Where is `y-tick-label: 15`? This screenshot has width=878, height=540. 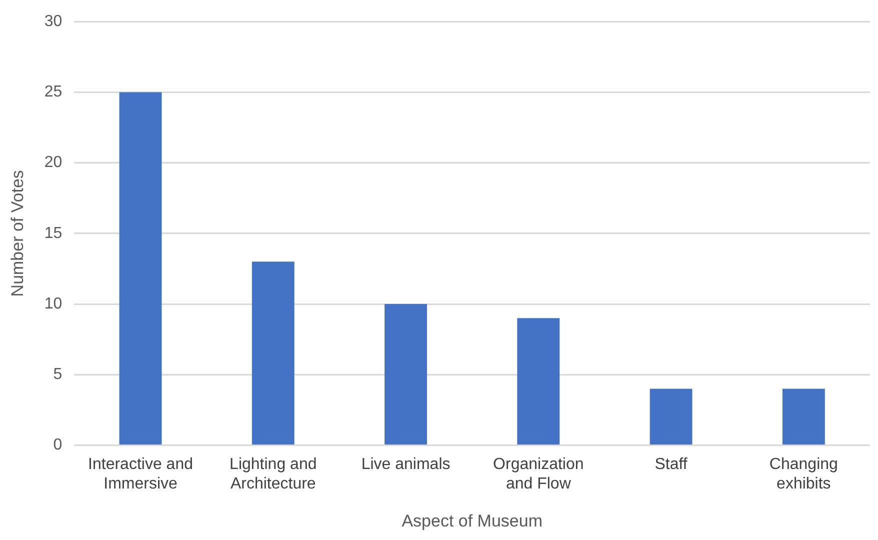
y-tick-label: 15 is located at coordinates (53, 233).